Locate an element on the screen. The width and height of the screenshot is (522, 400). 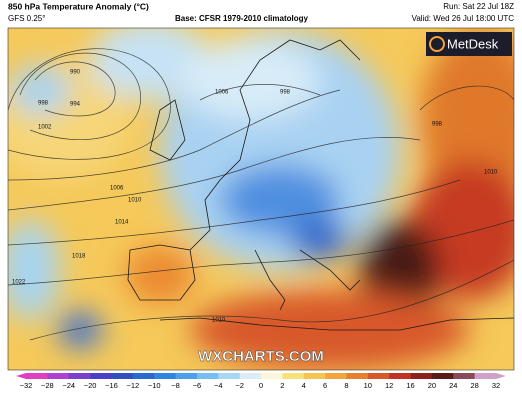
colorbar-label: −28 is located at coordinates (47, 385).